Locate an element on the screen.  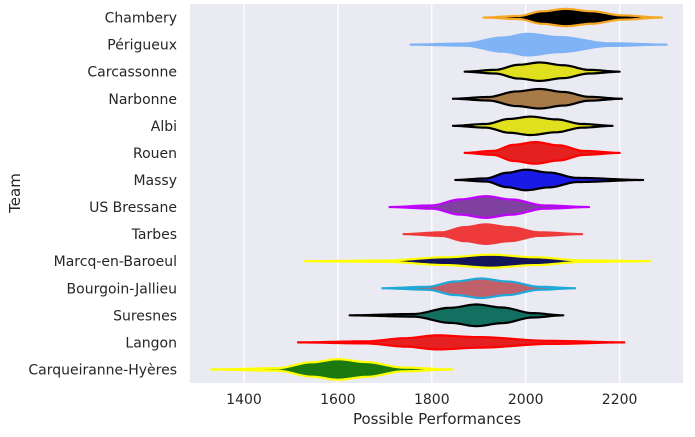
y-tick-label: Périgueux is located at coordinates (142, 46).